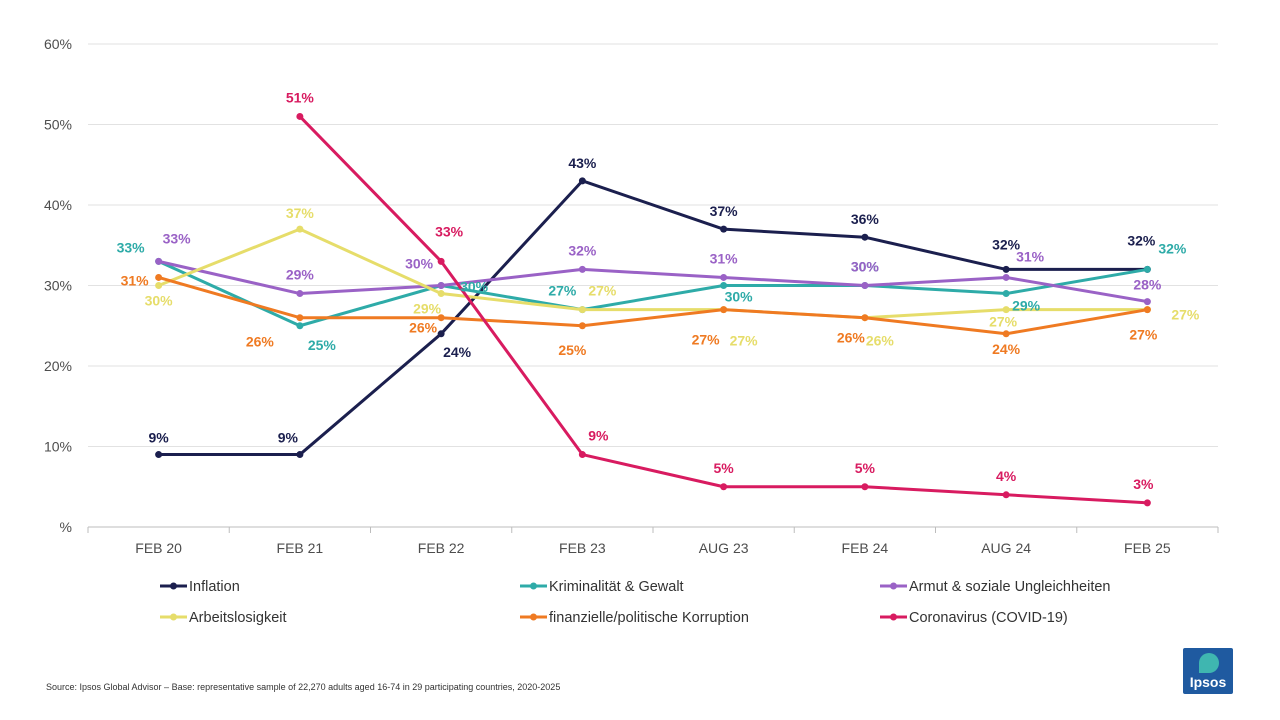  Describe the element at coordinates (1006, 548) in the screenshot. I see `x-tick-label: AUG 24` at that location.